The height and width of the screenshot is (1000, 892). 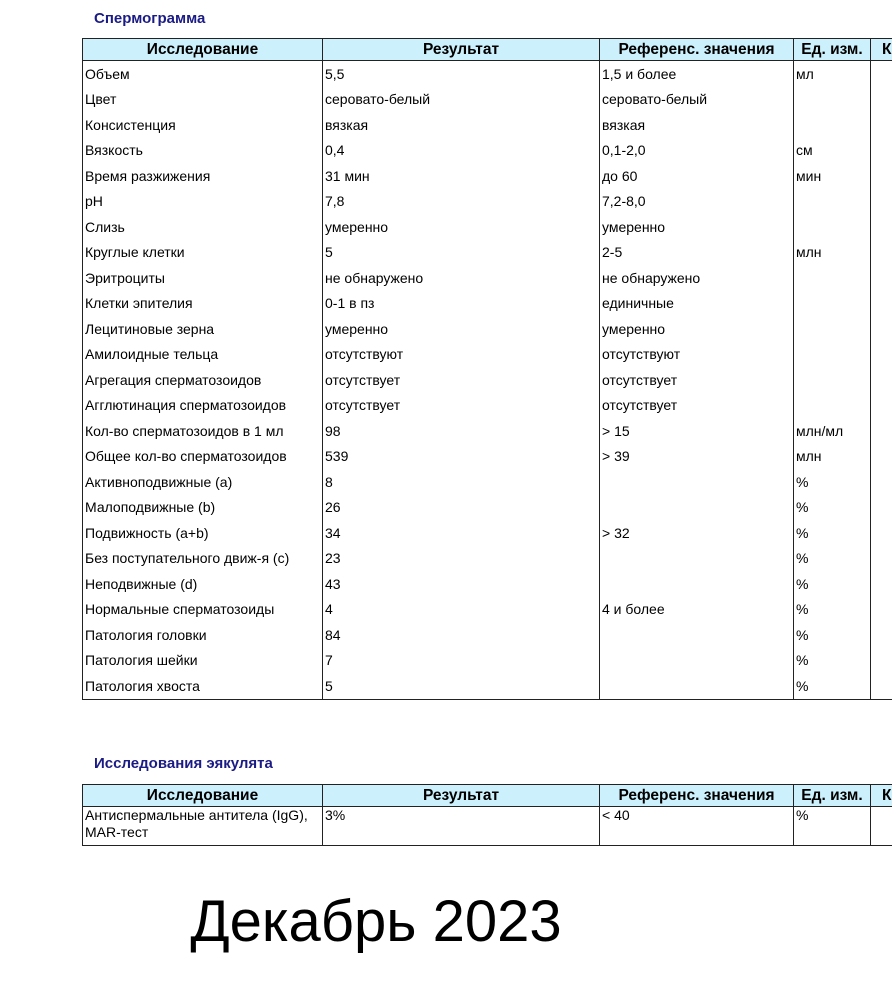 I want to click on table-cell: 98, so click(x=461, y=431).